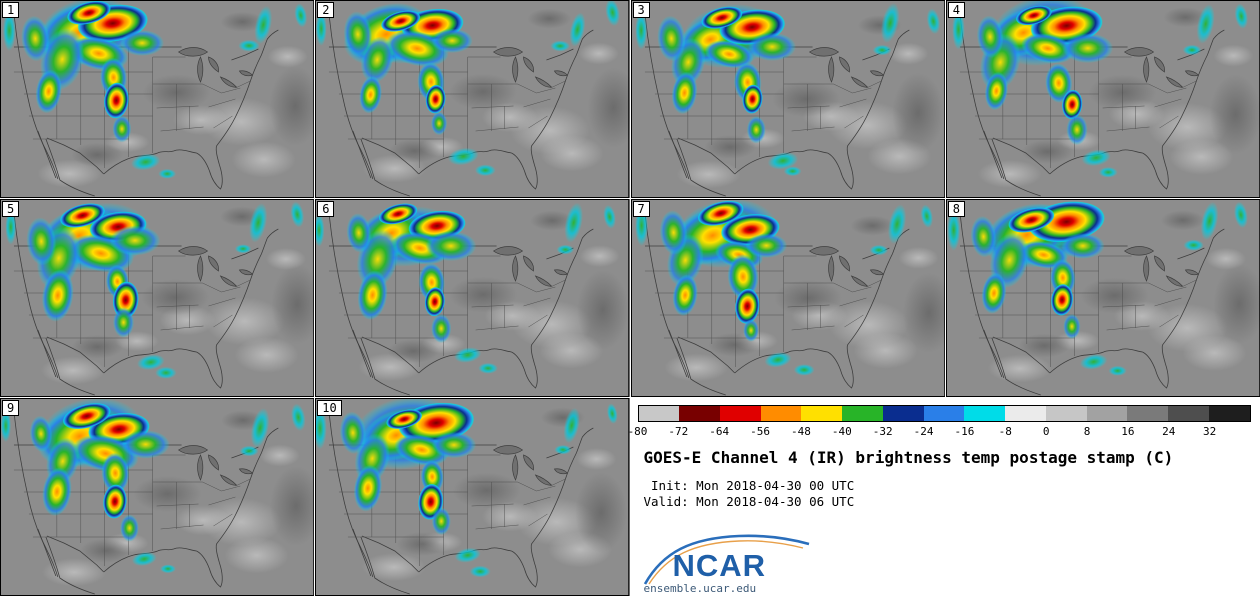 The height and width of the screenshot is (597, 1260). What do you see at coordinates (678, 431) in the screenshot?
I see `colorbar-tick-label: -72` at bounding box center [678, 431].